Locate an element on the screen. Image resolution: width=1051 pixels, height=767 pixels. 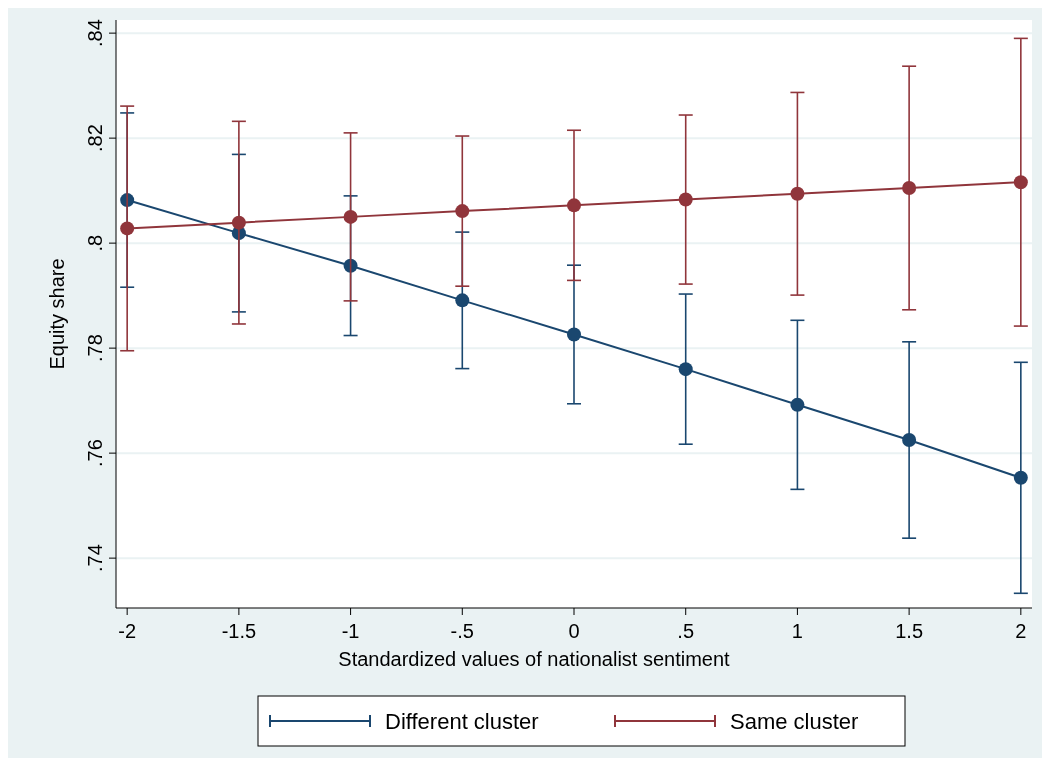
x-tick-label: -.5 is located at coordinates (462, 631).